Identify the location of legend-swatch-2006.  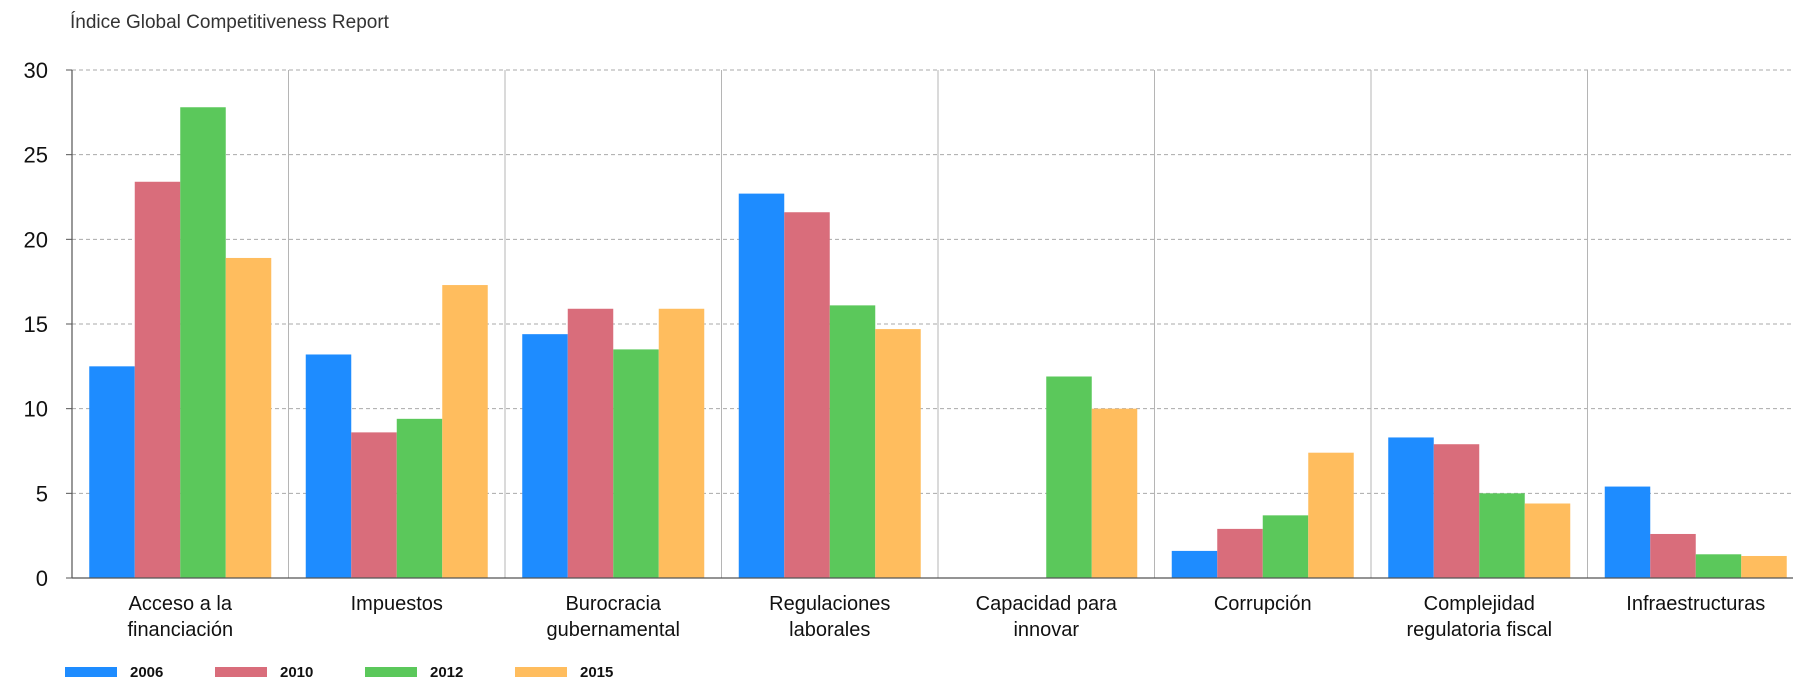
(91, 672).